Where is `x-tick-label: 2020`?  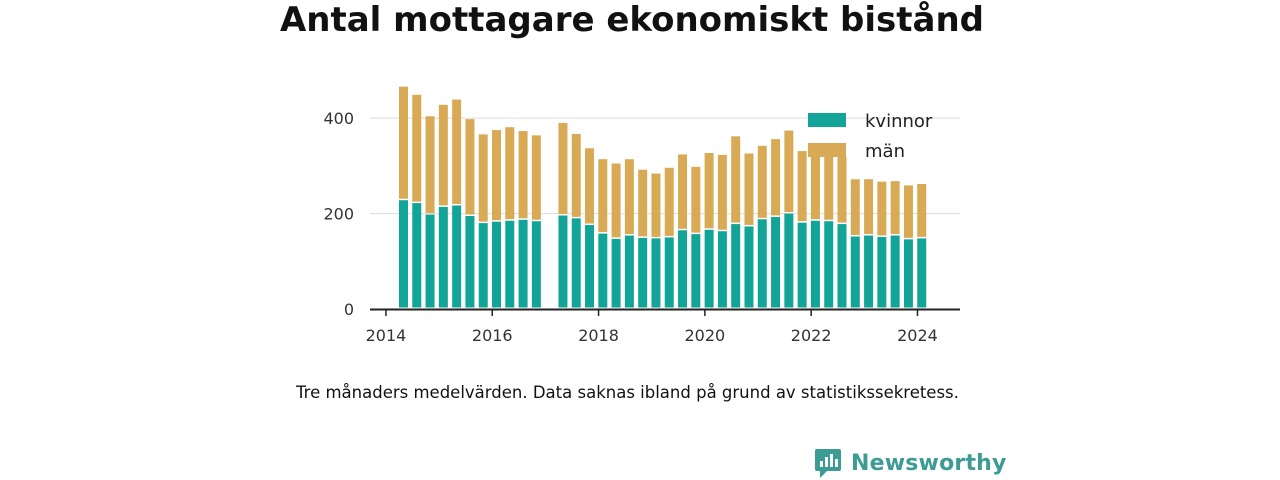
x-tick-label: 2020 is located at coordinates (705, 335).